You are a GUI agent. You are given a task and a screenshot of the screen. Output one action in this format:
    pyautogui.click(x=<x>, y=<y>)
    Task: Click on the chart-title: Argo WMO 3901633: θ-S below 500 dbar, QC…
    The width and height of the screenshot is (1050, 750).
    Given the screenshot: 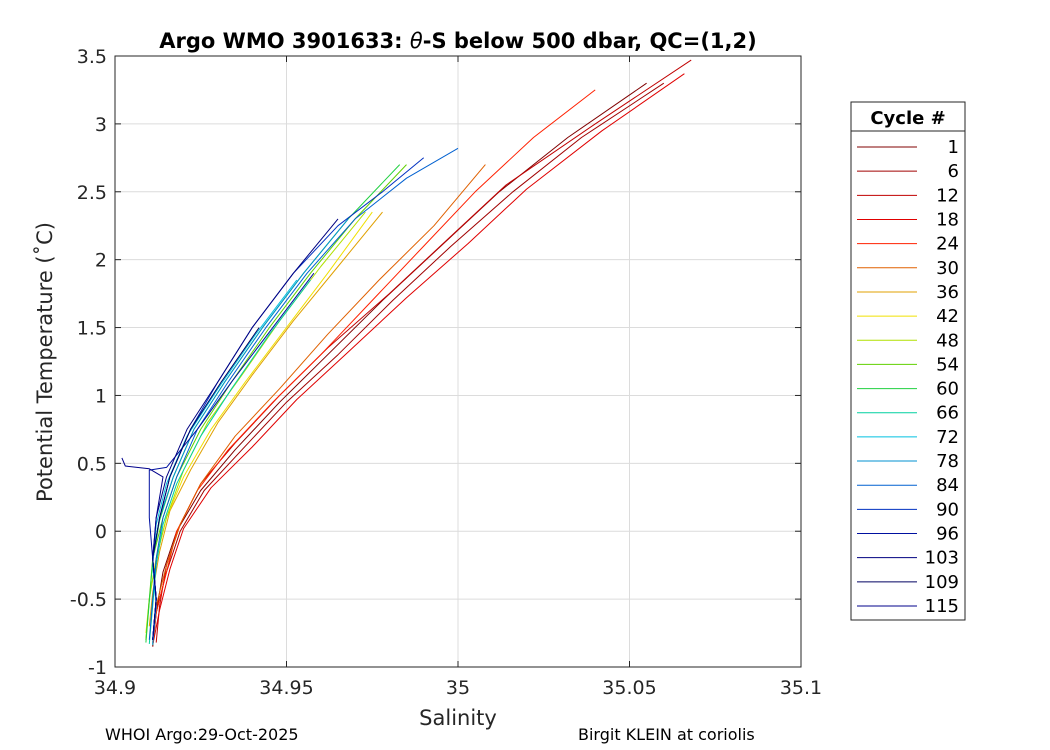 What is the action you would take?
    pyautogui.click(x=457, y=41)
    